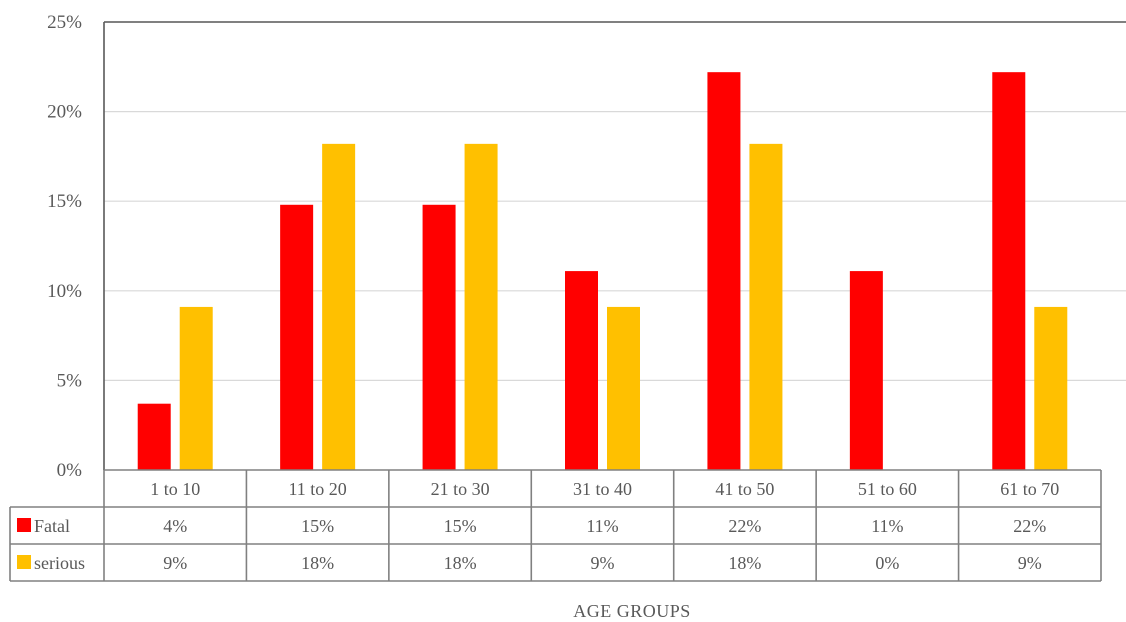 This screenshot has width=1126, height=622. I want to click on x-axis-title: AGE GROUPS, so click(632, 611).